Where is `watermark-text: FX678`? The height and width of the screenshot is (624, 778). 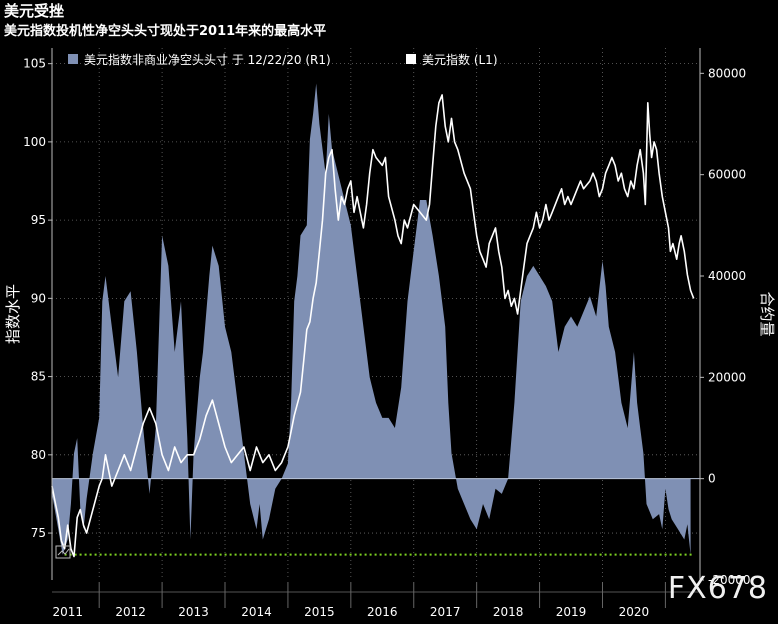 watermark-text: FX678 is located at coordinates (717, 588).